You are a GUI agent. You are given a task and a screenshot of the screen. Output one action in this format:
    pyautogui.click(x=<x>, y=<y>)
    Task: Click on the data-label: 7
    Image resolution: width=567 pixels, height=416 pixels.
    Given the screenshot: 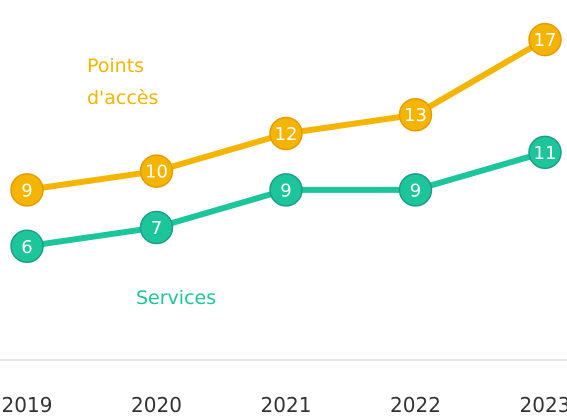 What is the action you would take?
    pyautogui.click(x=156, y=228)
    